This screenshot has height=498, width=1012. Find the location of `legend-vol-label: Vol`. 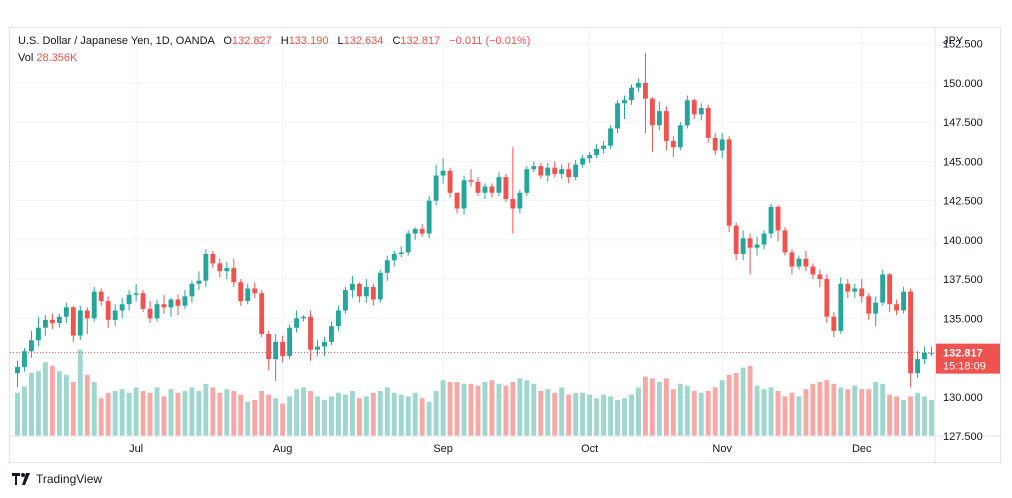

legend-vol-label: Vol is located at coordinates (26, 58).